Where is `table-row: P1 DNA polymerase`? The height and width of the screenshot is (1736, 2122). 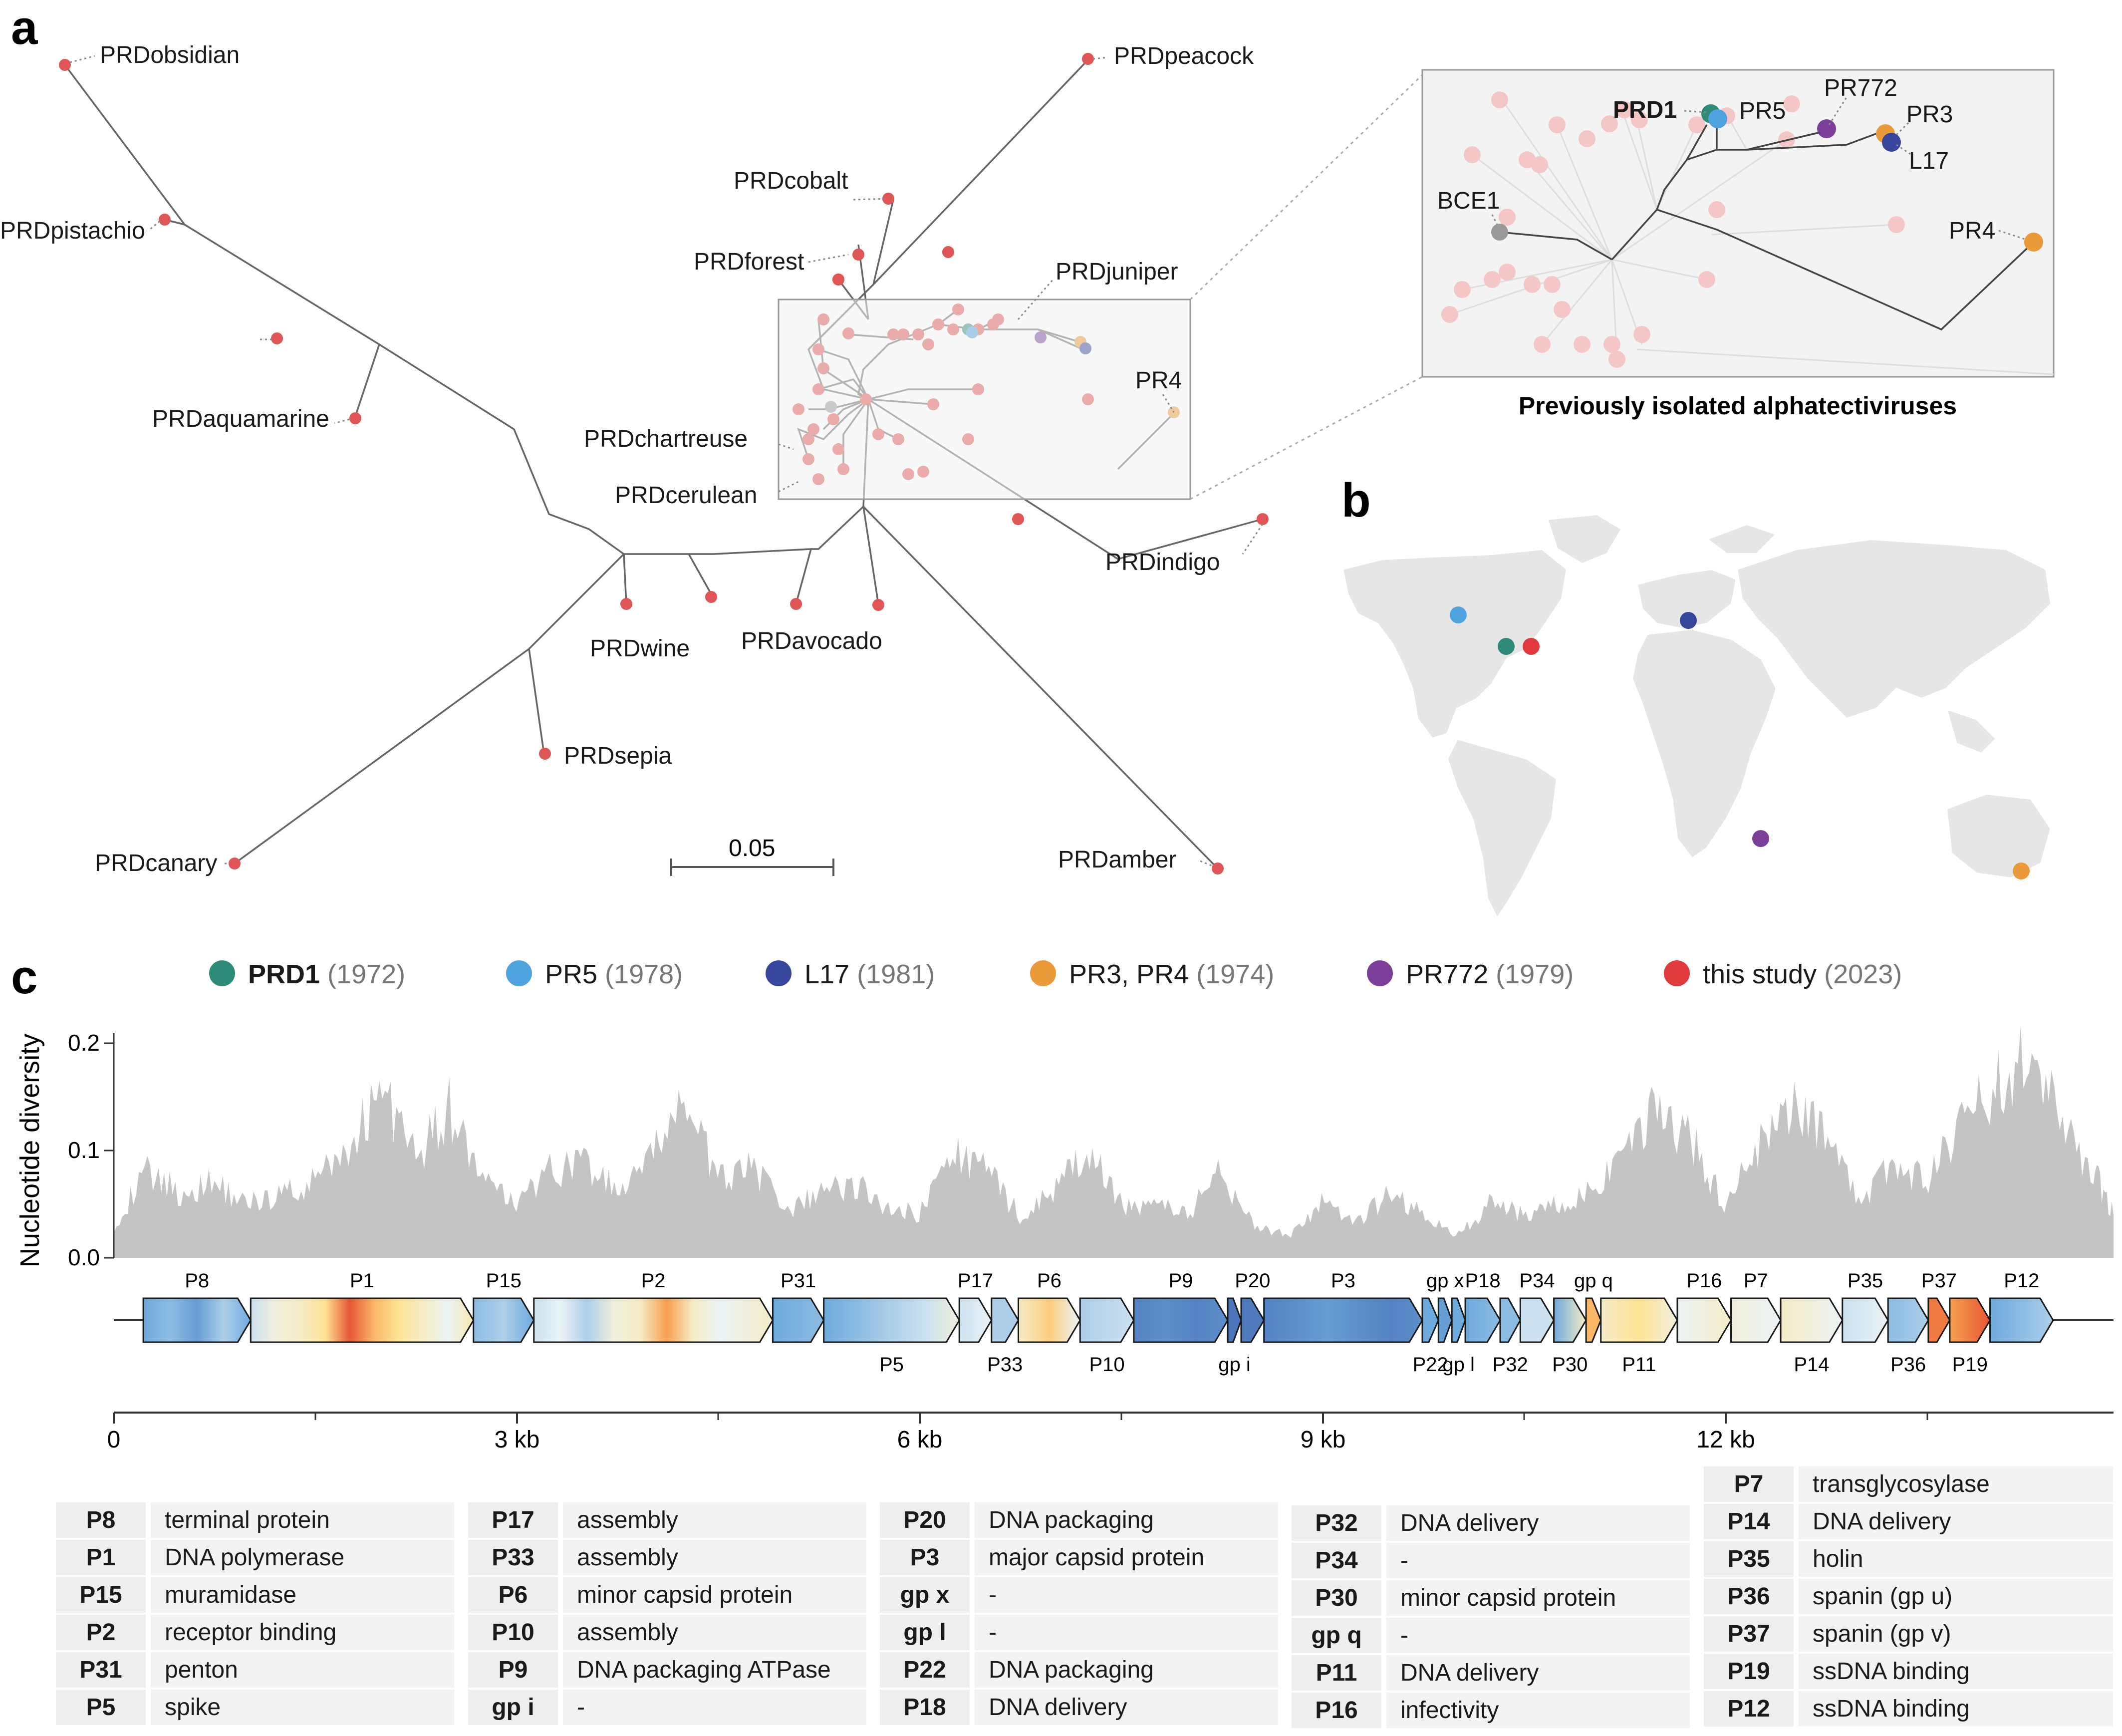
table-row: P1 DNA polymerase is located at coordinates (255, 1558).